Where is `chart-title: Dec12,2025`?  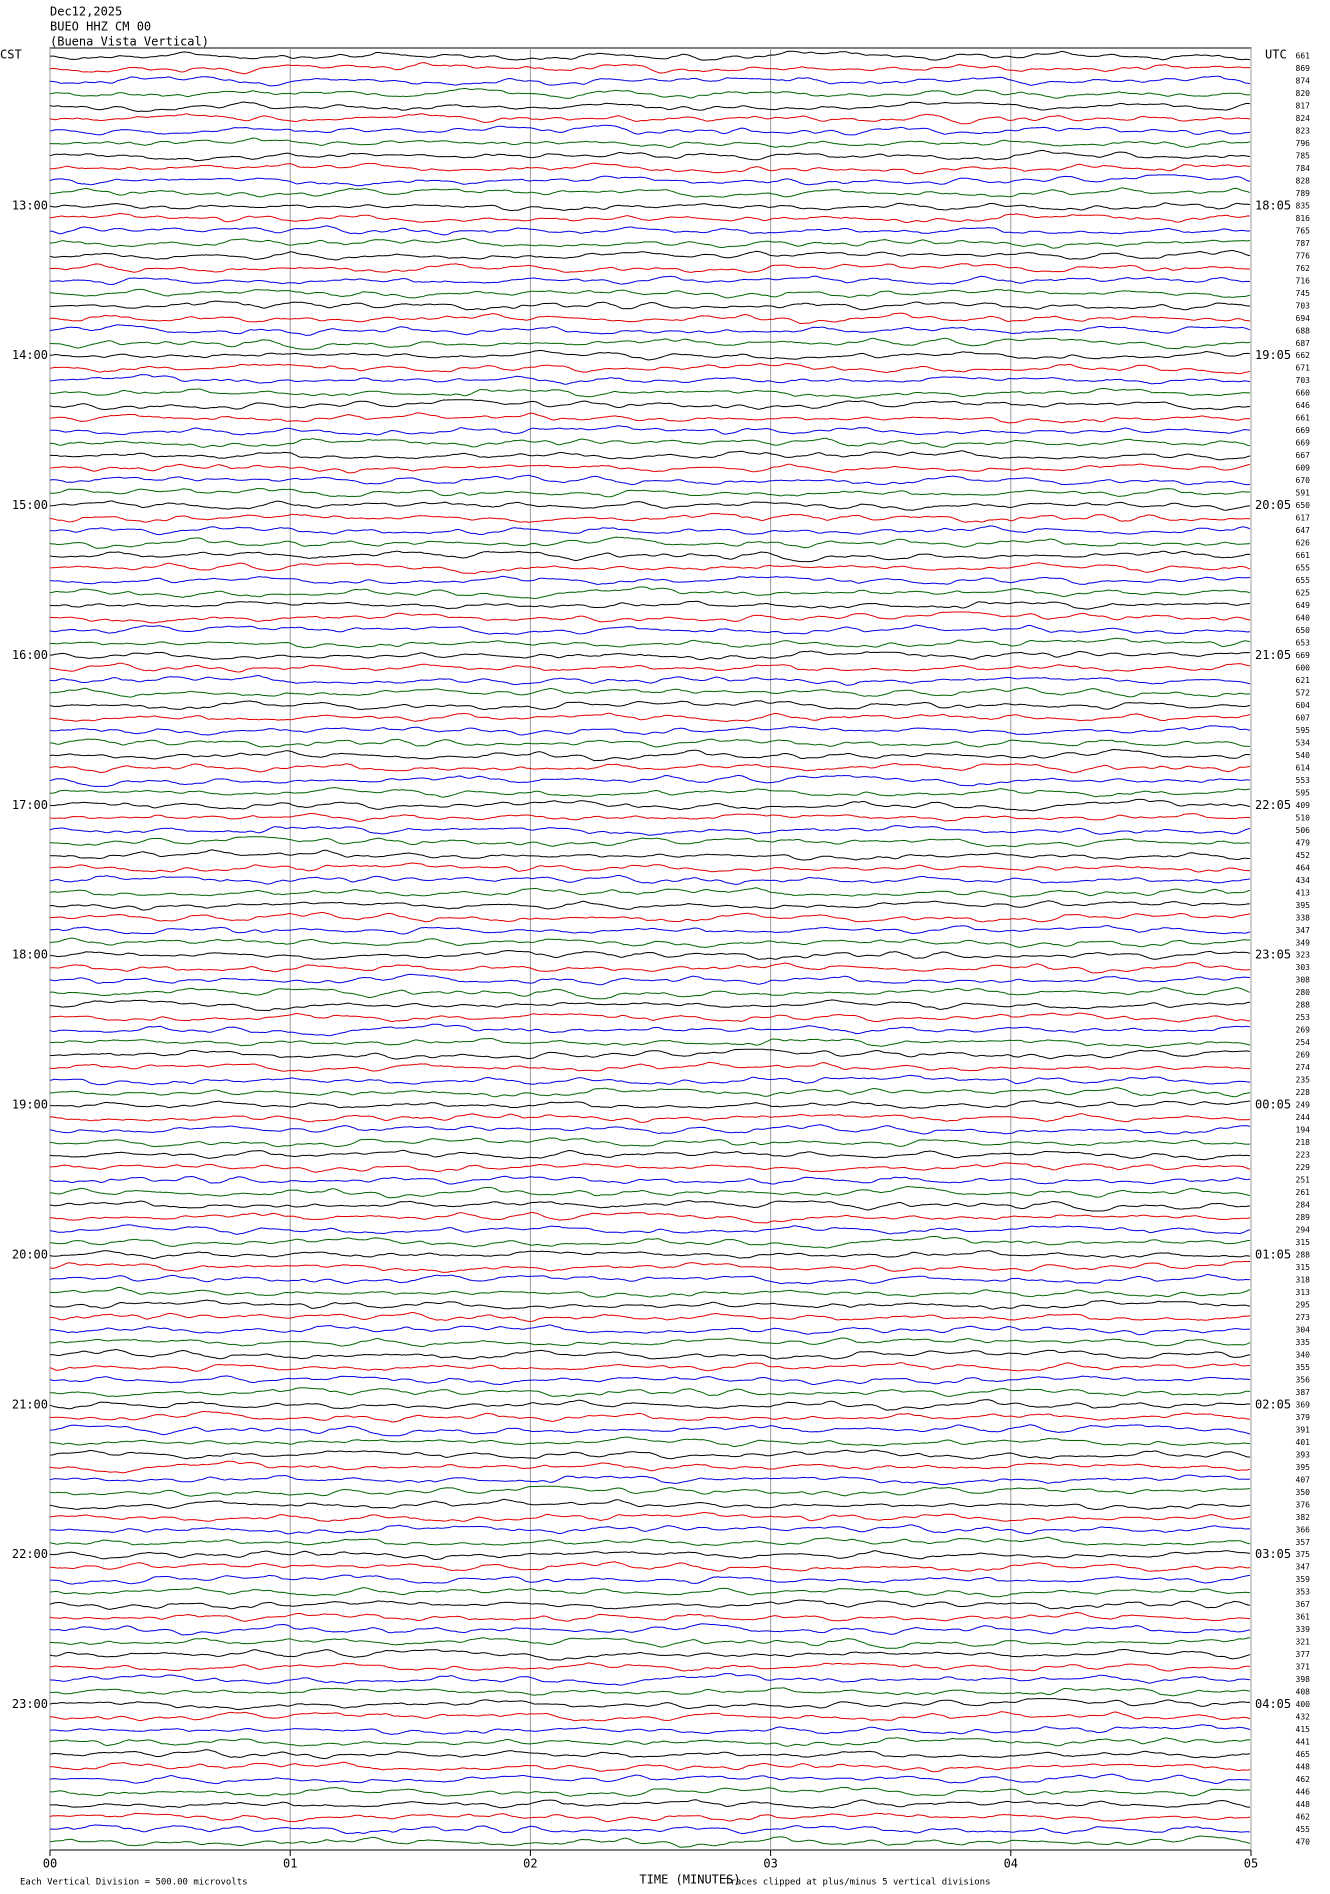
chart-title: Dec12,2025 is located at coordinates (86, 12).